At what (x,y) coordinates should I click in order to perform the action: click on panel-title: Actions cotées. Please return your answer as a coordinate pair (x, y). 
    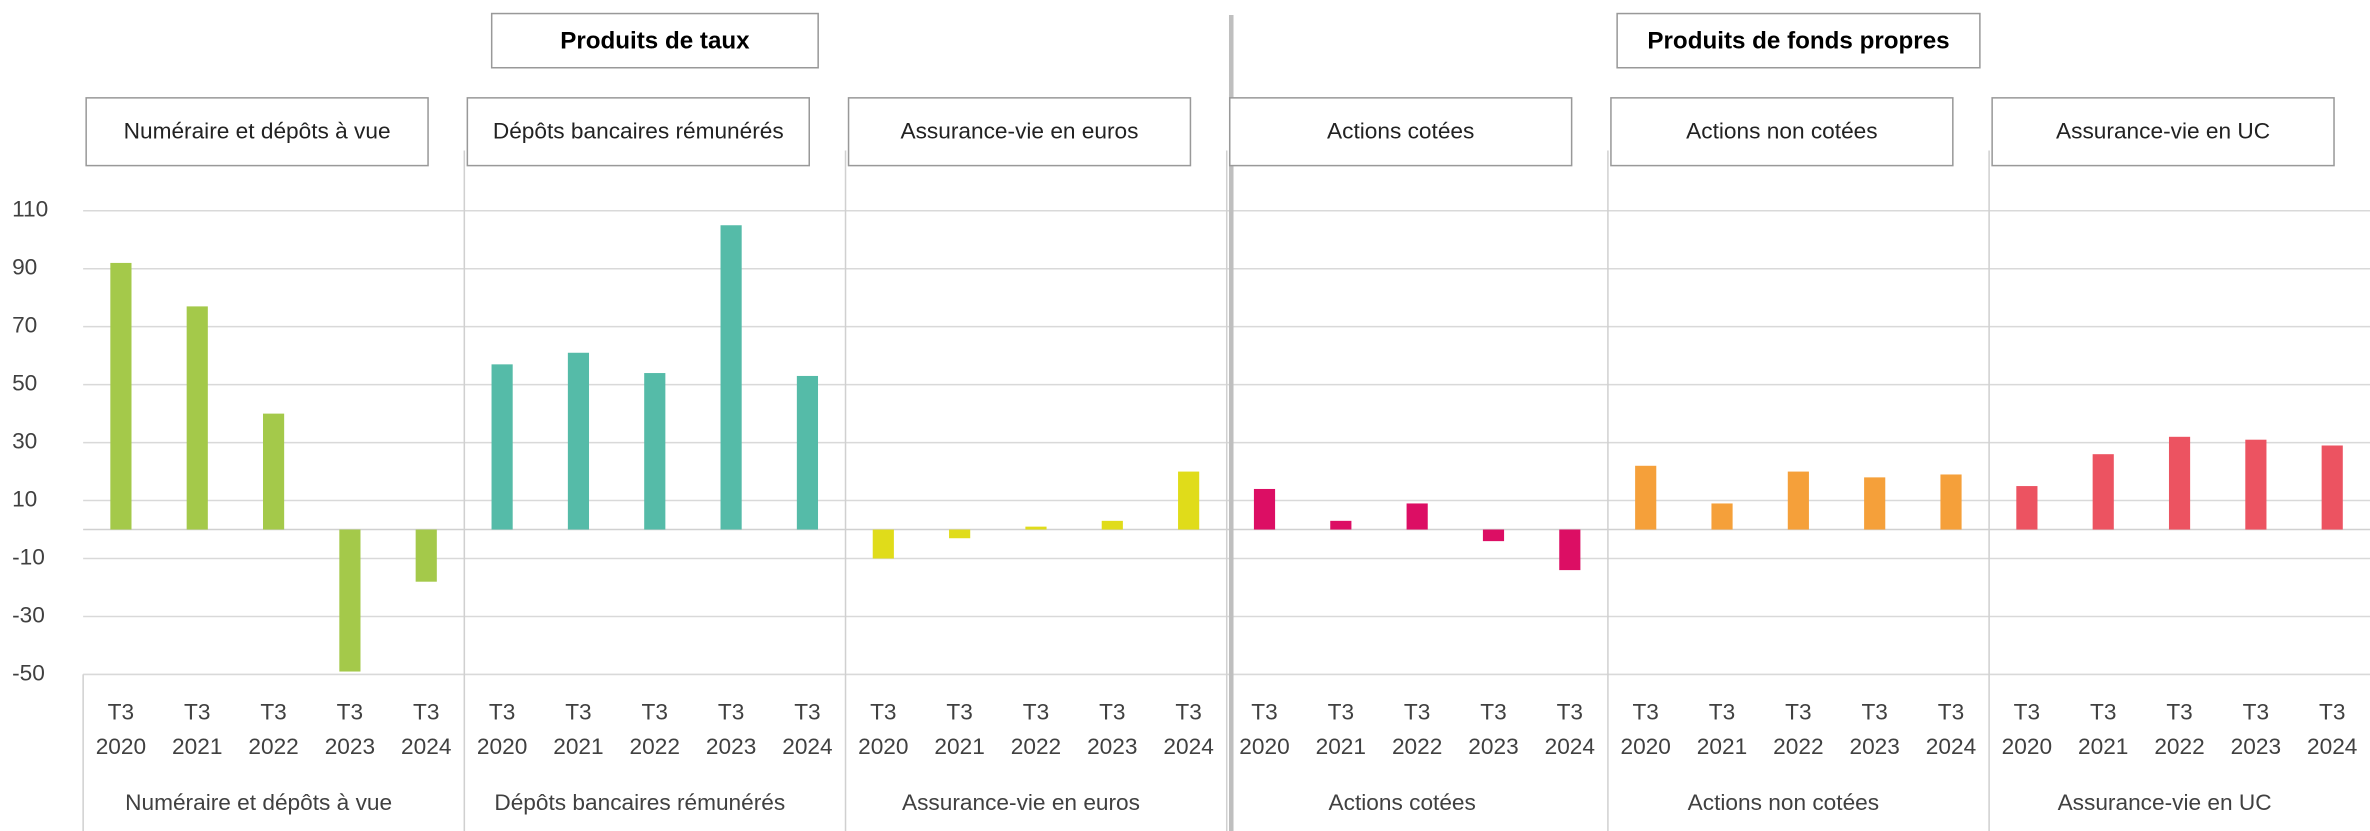
    Looking at the image, I should click on (1400, 130).